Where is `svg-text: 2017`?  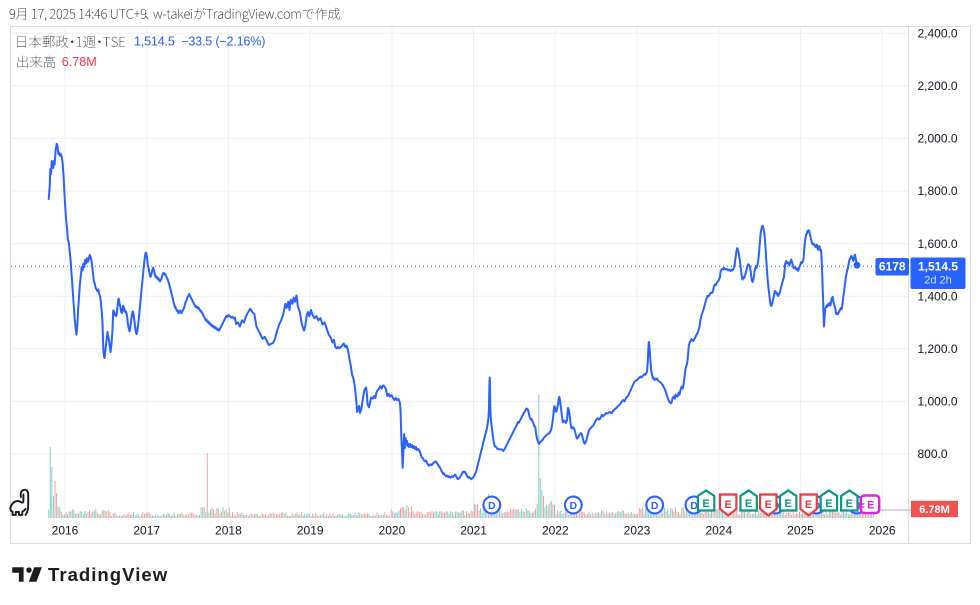
svg-text: 2017 is located at coordinates (146, 531).